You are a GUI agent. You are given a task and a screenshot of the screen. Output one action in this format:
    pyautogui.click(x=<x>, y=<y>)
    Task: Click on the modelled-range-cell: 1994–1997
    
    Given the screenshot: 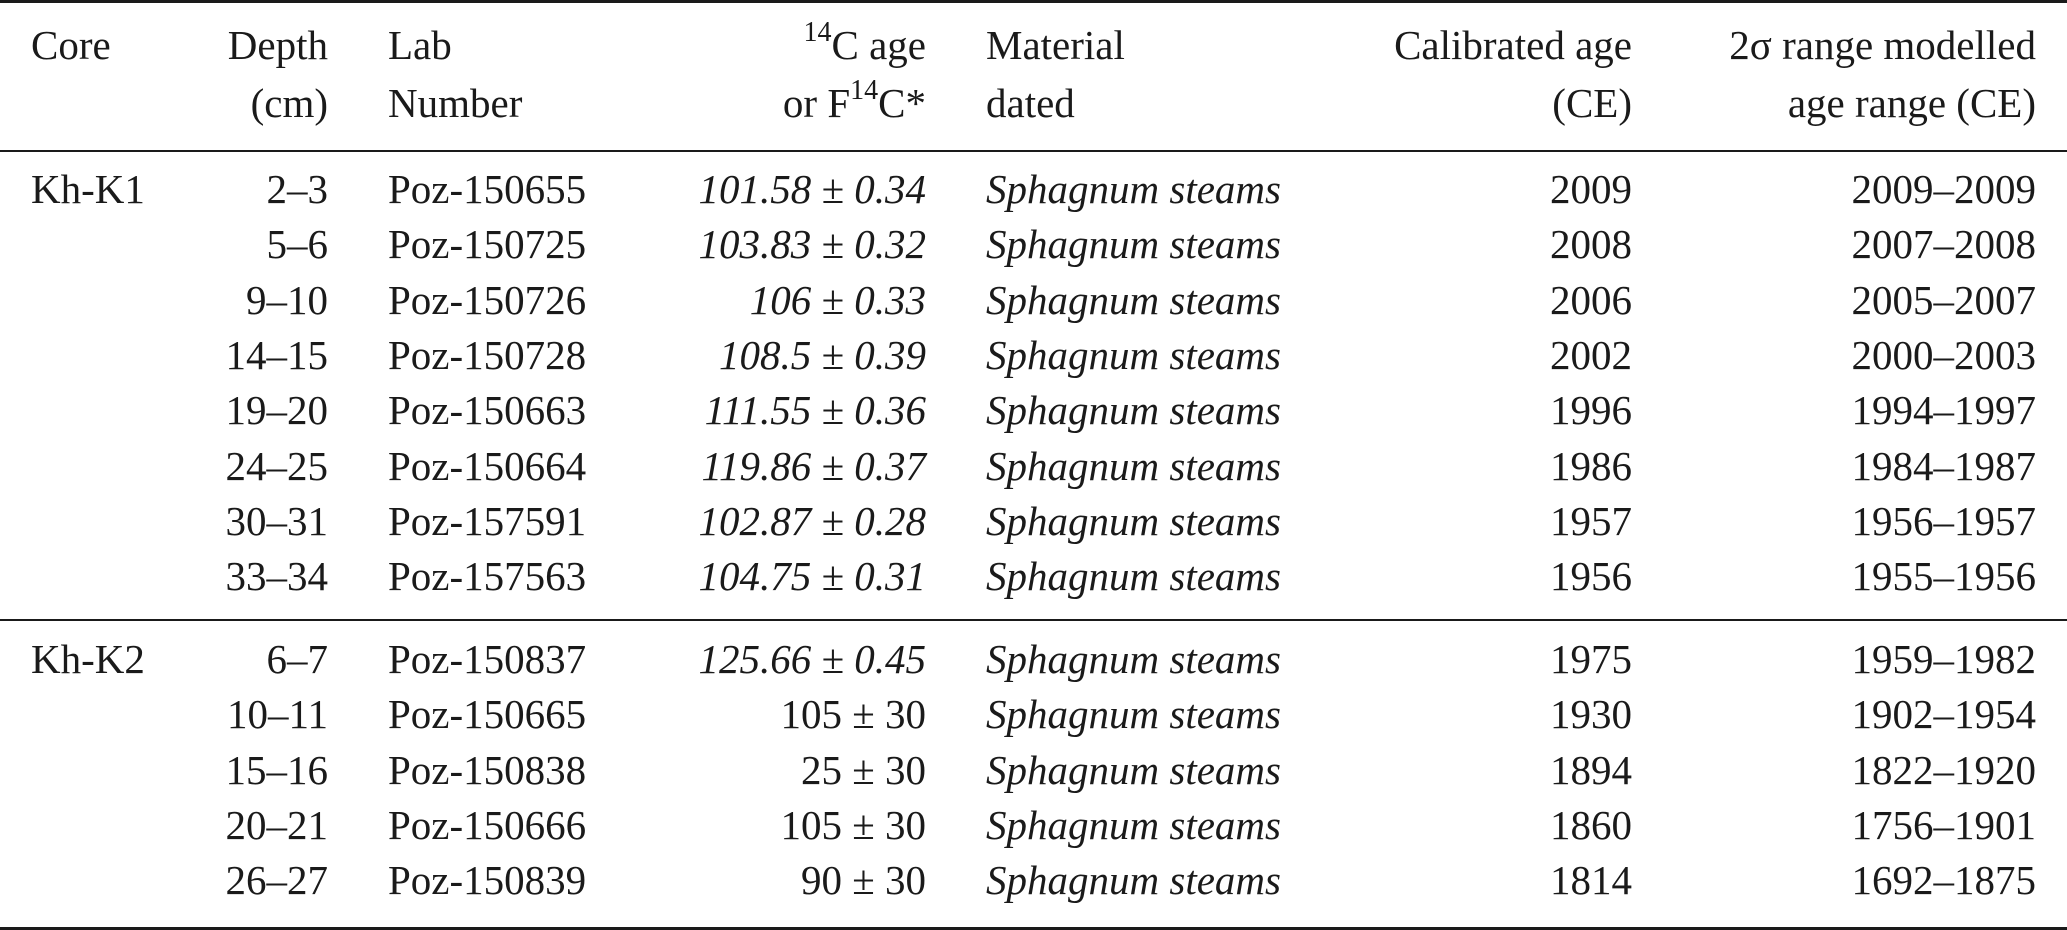 What is the action you would take?
    pyautogui.click(x=1944, y=410)
    